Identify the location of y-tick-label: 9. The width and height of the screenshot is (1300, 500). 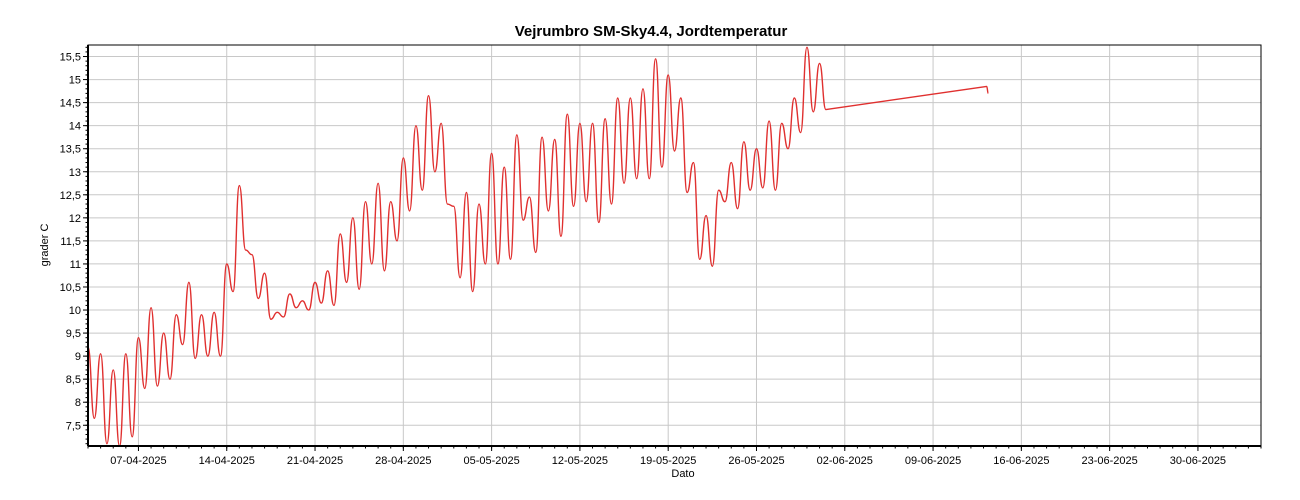
(78, 357).